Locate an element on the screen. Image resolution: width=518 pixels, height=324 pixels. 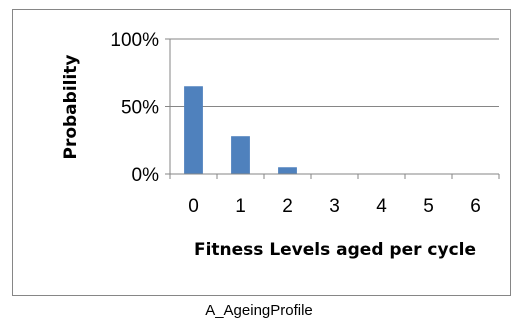
y-tick-label: 100% is located at coordinates (134, 40).